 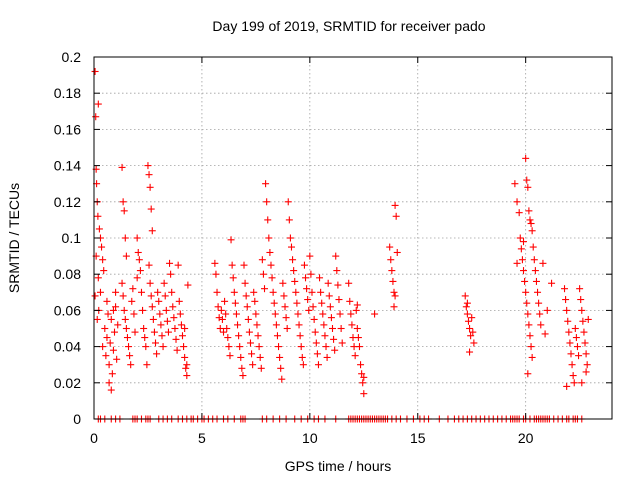 I want to click on y-tick-label: 0.1, so click(x=72, y=238).